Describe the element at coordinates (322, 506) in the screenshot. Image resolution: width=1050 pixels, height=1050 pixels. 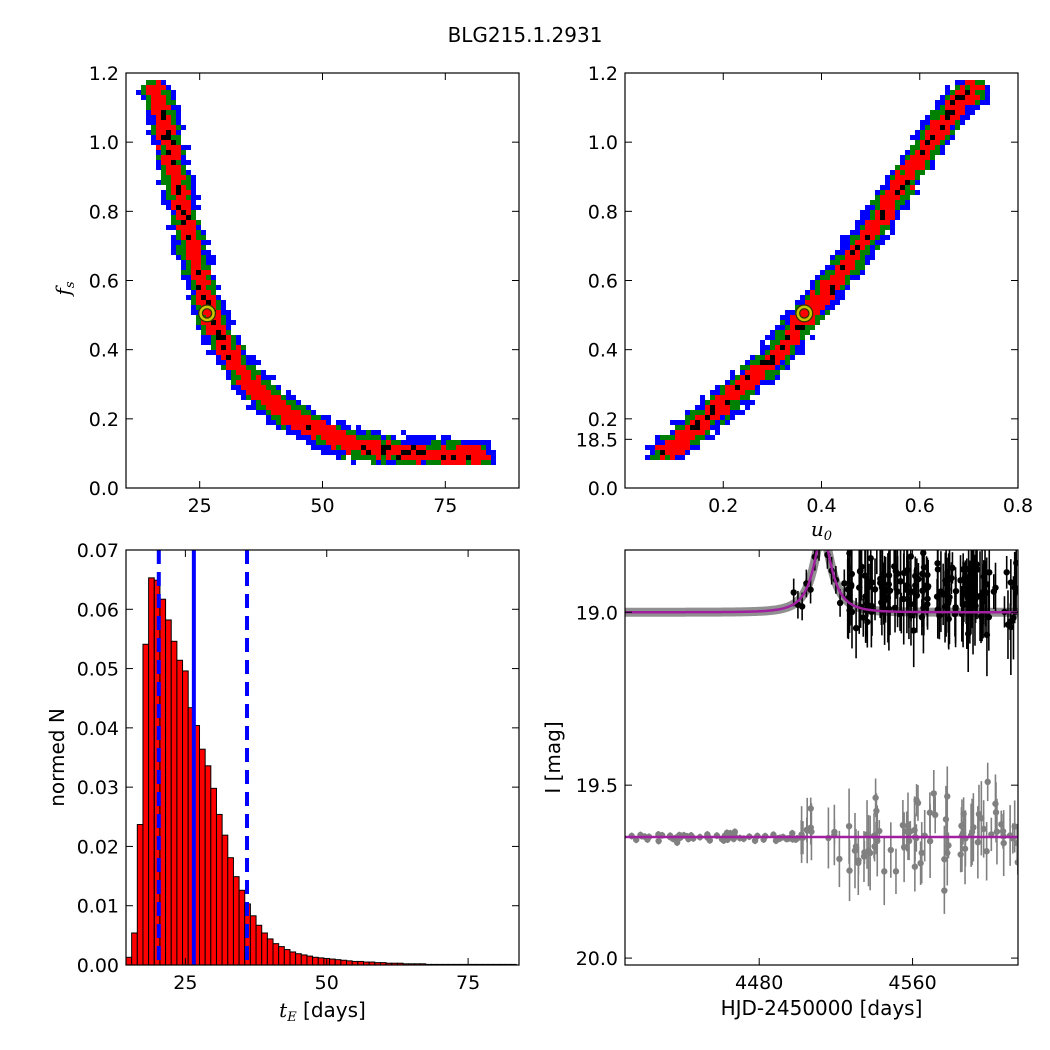
I see `x-tick-label: 50` at that location.